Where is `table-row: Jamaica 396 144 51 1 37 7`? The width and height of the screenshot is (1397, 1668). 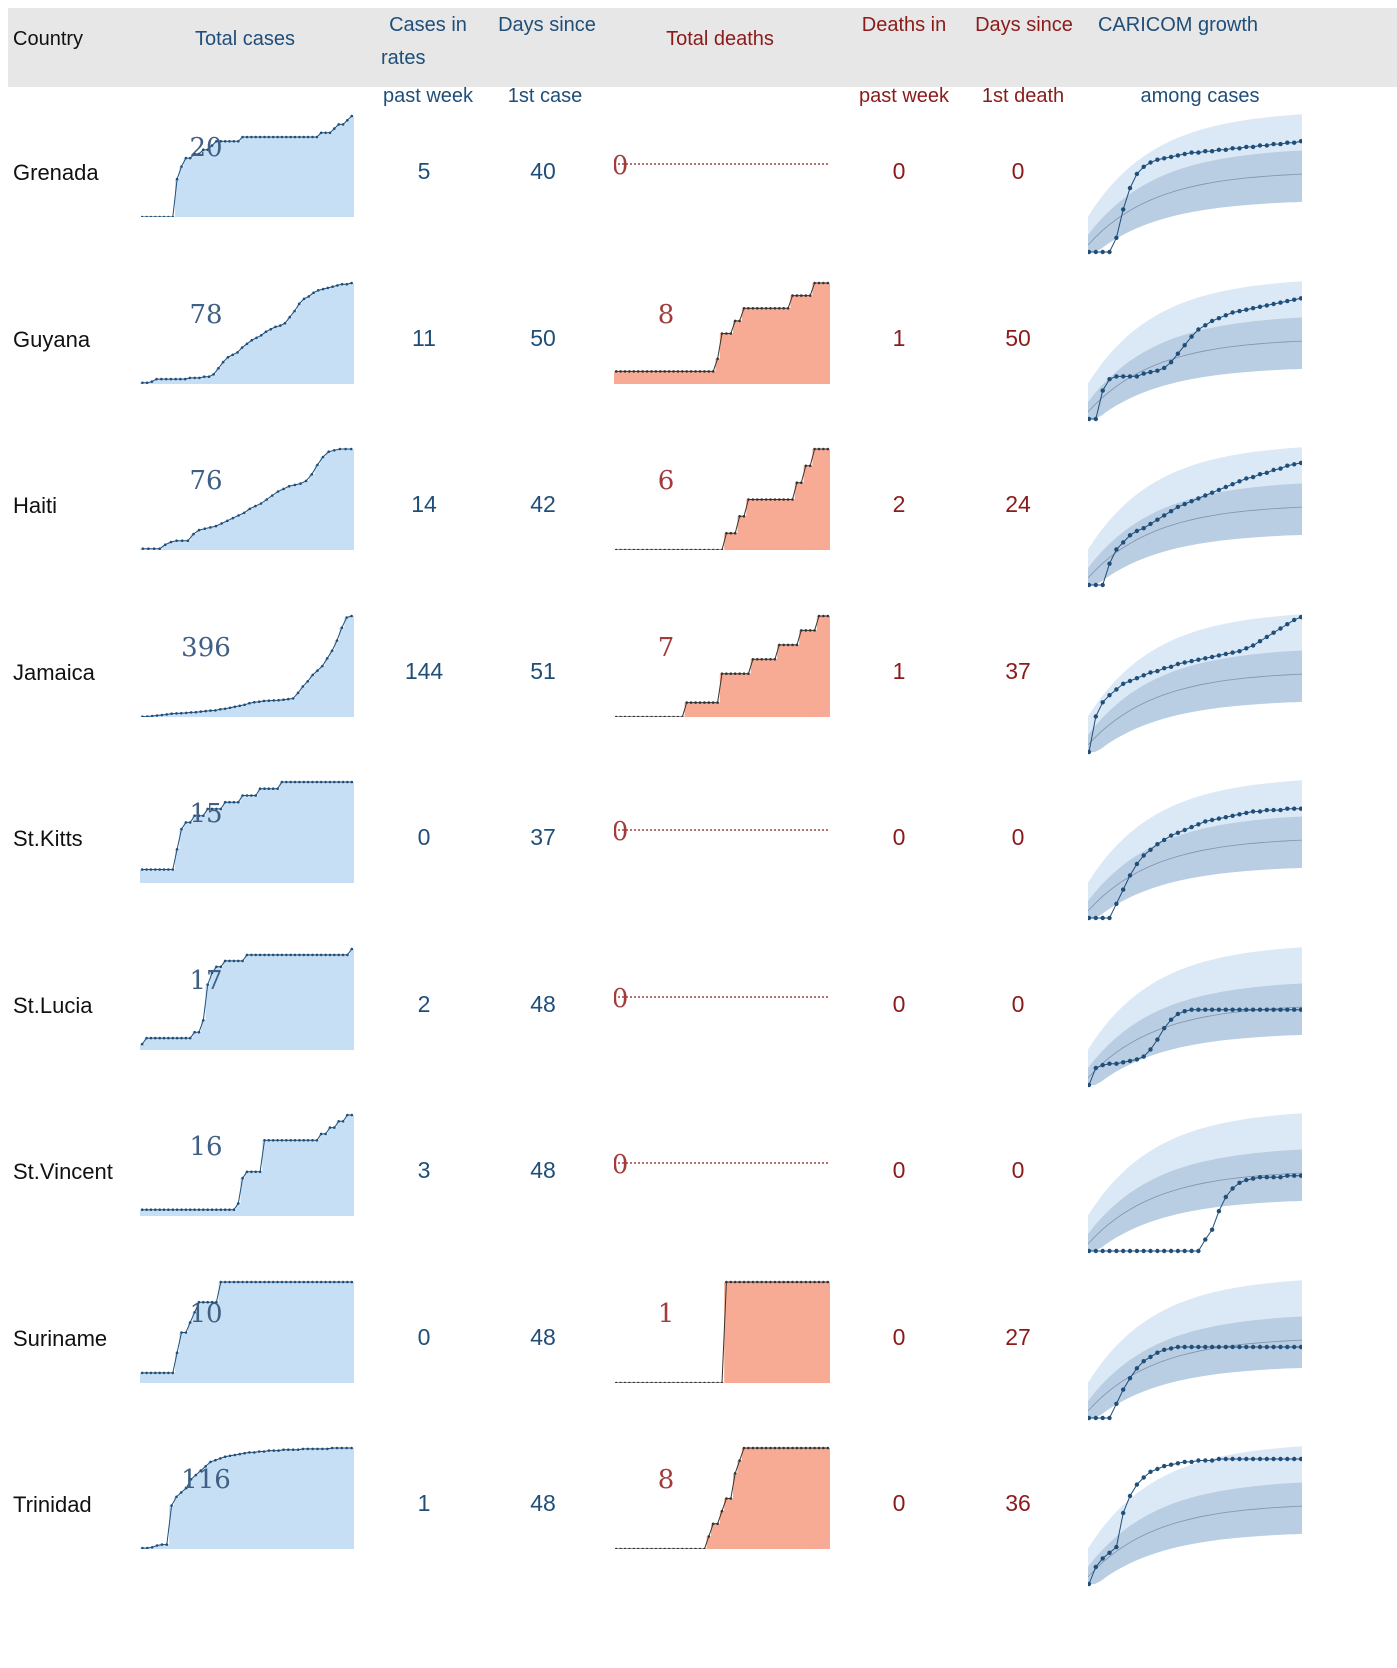
table-row: Jamaica 396 144 51 1 37 7 is located at coordinates (698, 680).